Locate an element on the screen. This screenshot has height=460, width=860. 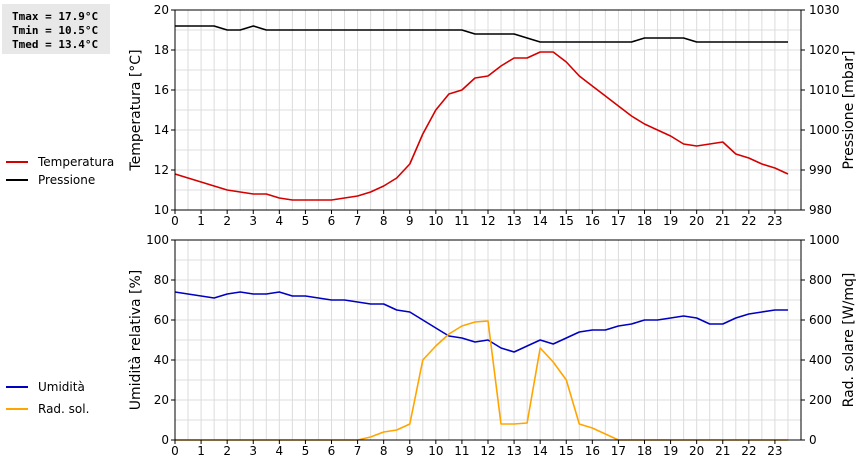
y2-tick-label: 600 is located at coordinates (820, 320).